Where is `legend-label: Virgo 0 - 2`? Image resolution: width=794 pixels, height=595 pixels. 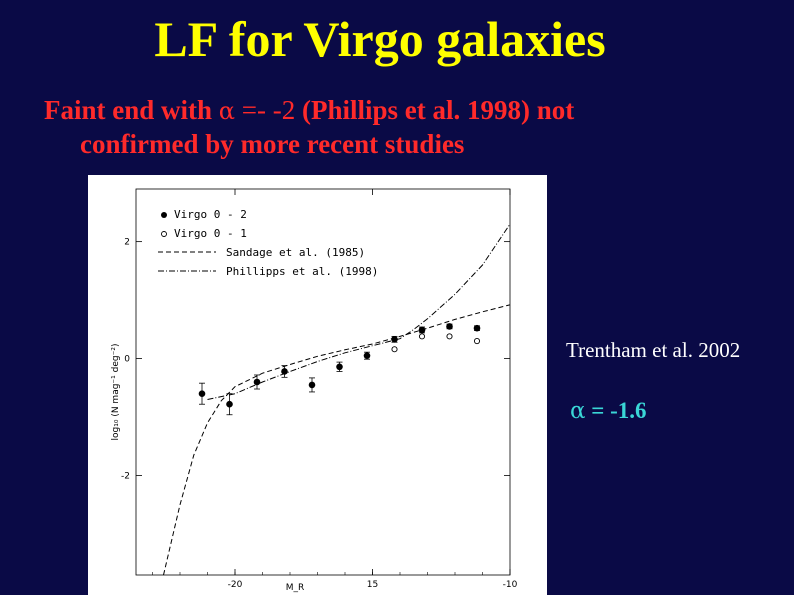 legend-label: Virgo 0 - 2 is located at coordinates (210, 214).